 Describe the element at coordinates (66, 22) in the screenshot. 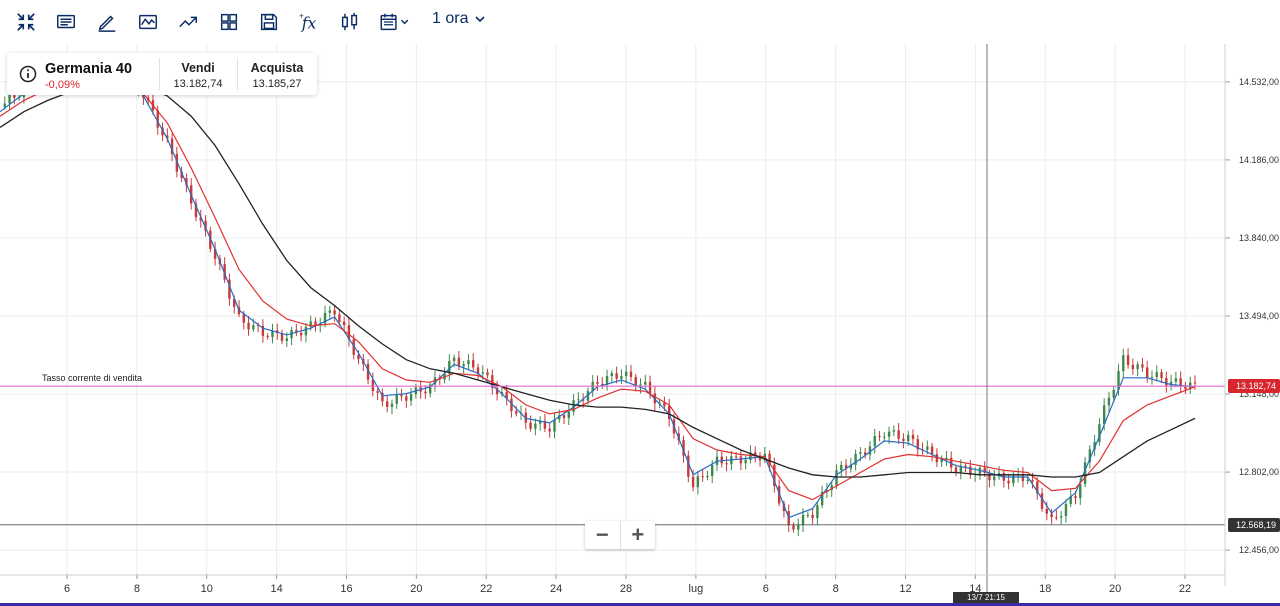

I see `news-icon` at that location.